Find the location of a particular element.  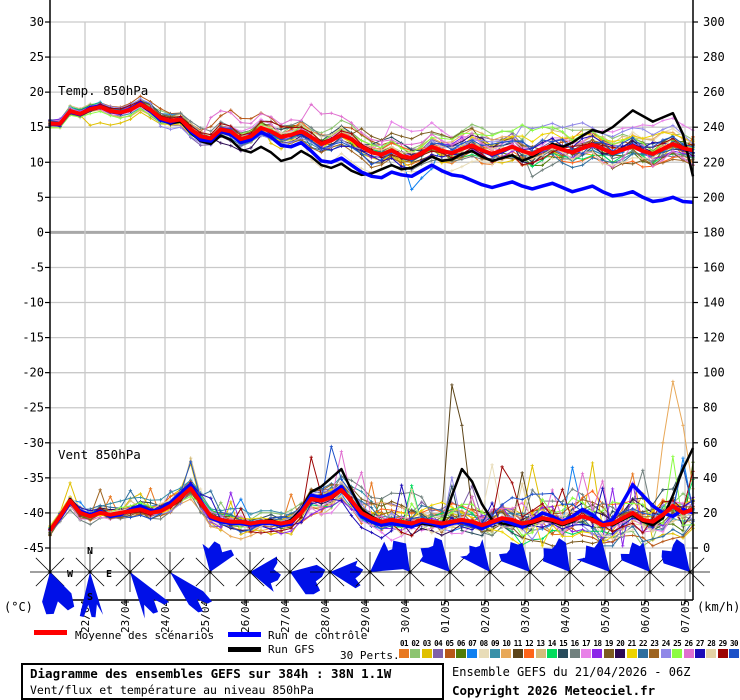

pert-number: 12 is located at coordinates (529, 643).